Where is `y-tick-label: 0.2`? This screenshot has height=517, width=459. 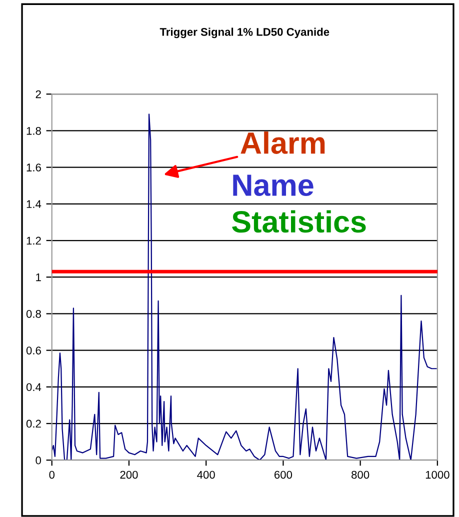
y-tick-label: 0.2 is located at coordinates (33, 424).